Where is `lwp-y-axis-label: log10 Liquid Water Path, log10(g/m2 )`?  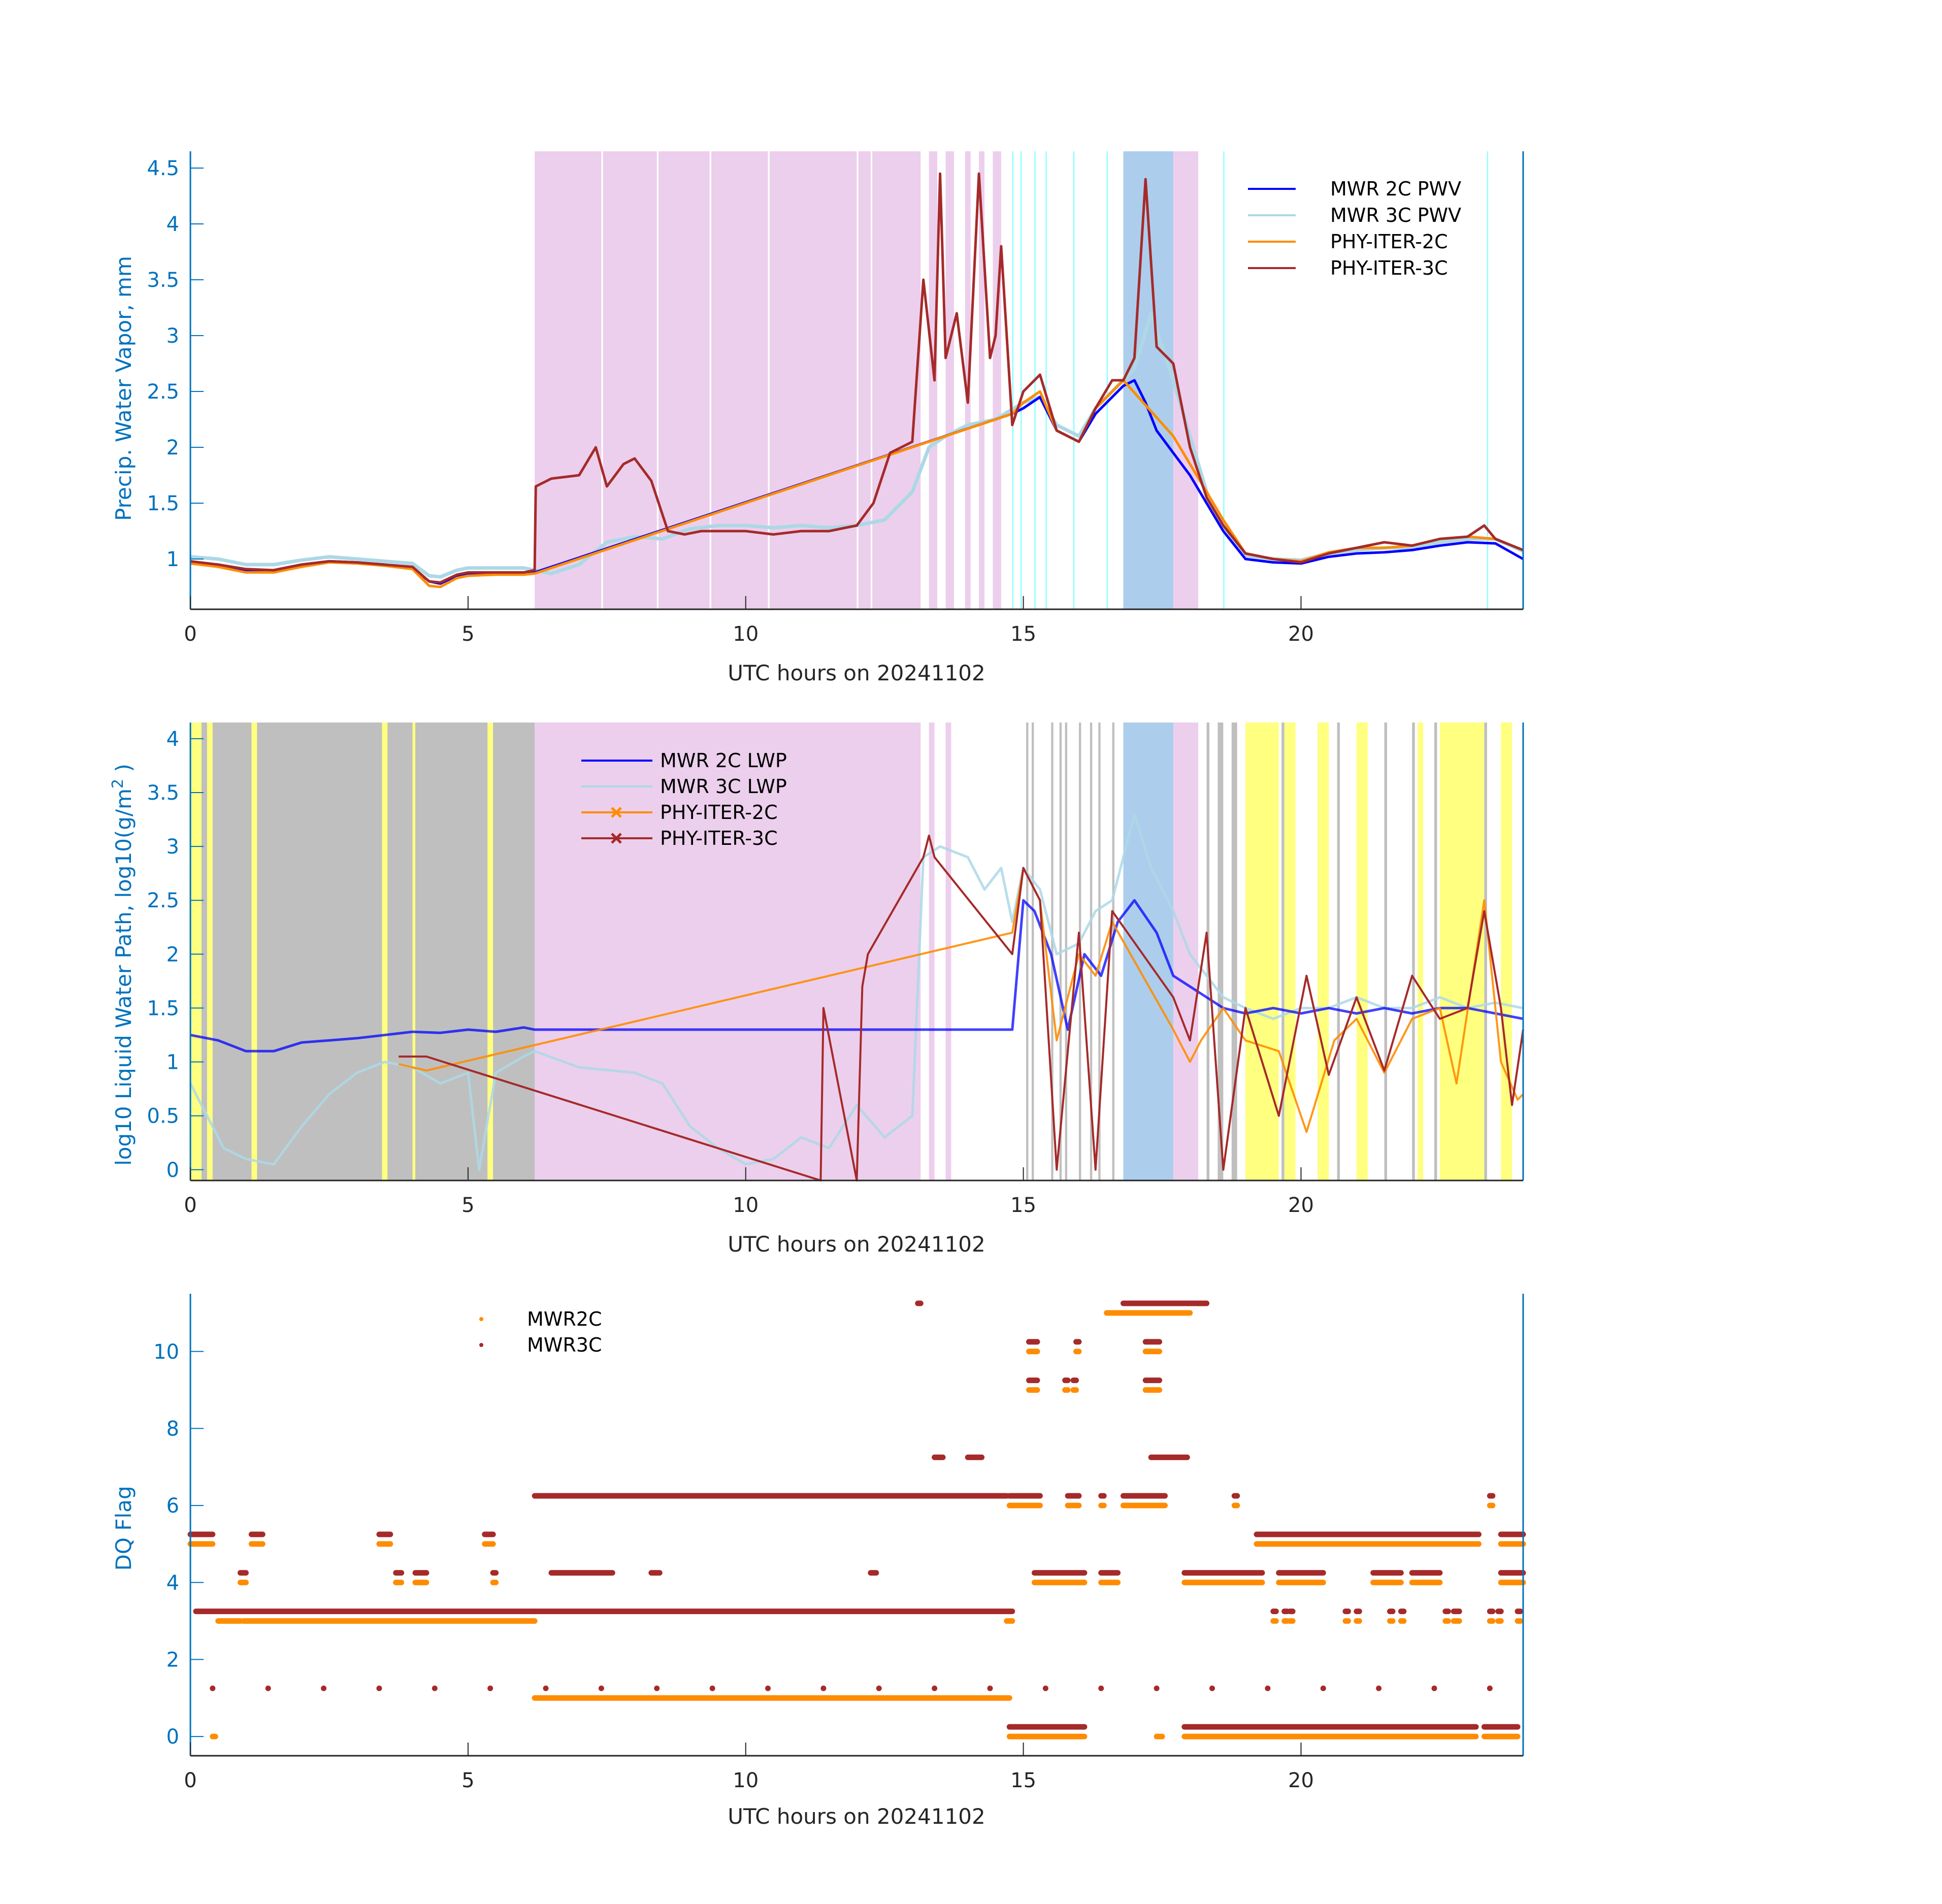 lwp-y-axis-label: log10 Liquid Water Path, log10(g/m2 ) is located at coordinates (122, 965).